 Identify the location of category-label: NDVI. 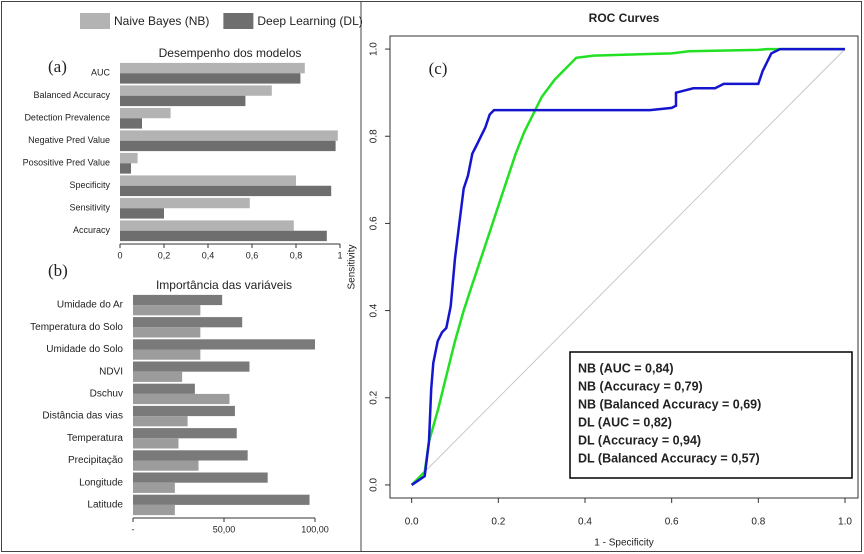
(111, 371).